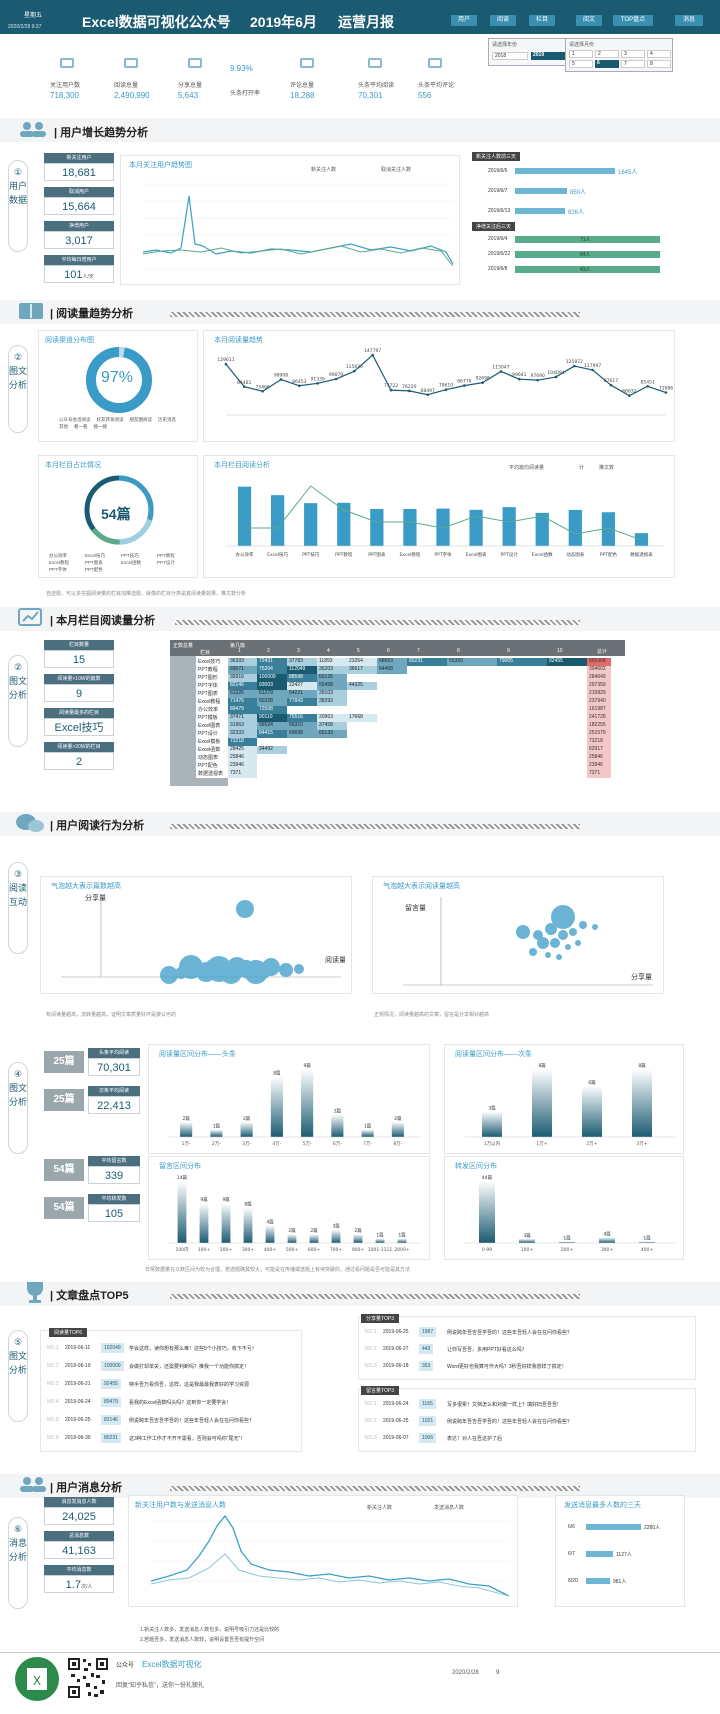  Describe the element at coordinates (464, 20) in the screenshot. I see `nav-users-button: 用户` at that location.